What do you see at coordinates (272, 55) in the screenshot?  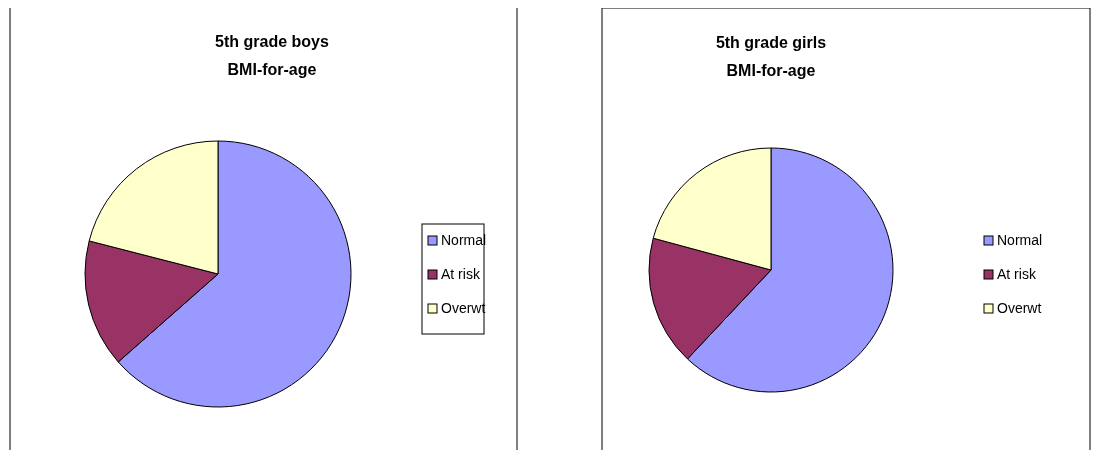 I see `chart-title: 5th grade boys BMI-for-age` at bounding box center [272, 55].